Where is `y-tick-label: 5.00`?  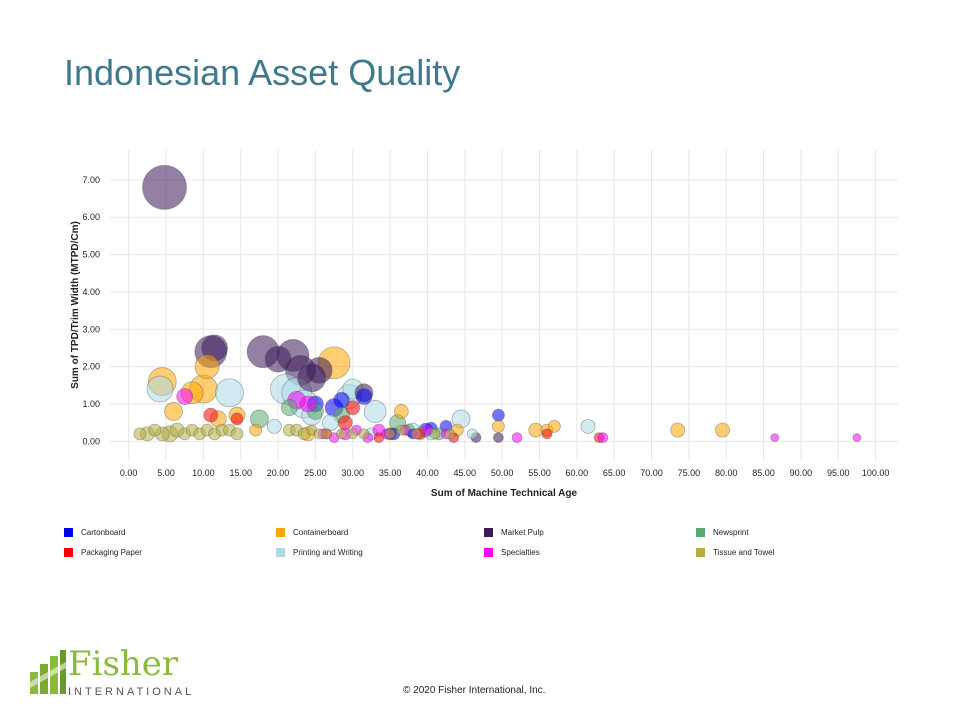 y-tick-label: 5.00 is located at coordinates (91, 255).